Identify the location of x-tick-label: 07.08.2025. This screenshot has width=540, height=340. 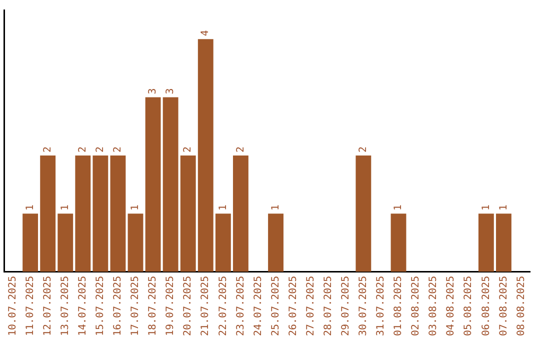
(504, 306).